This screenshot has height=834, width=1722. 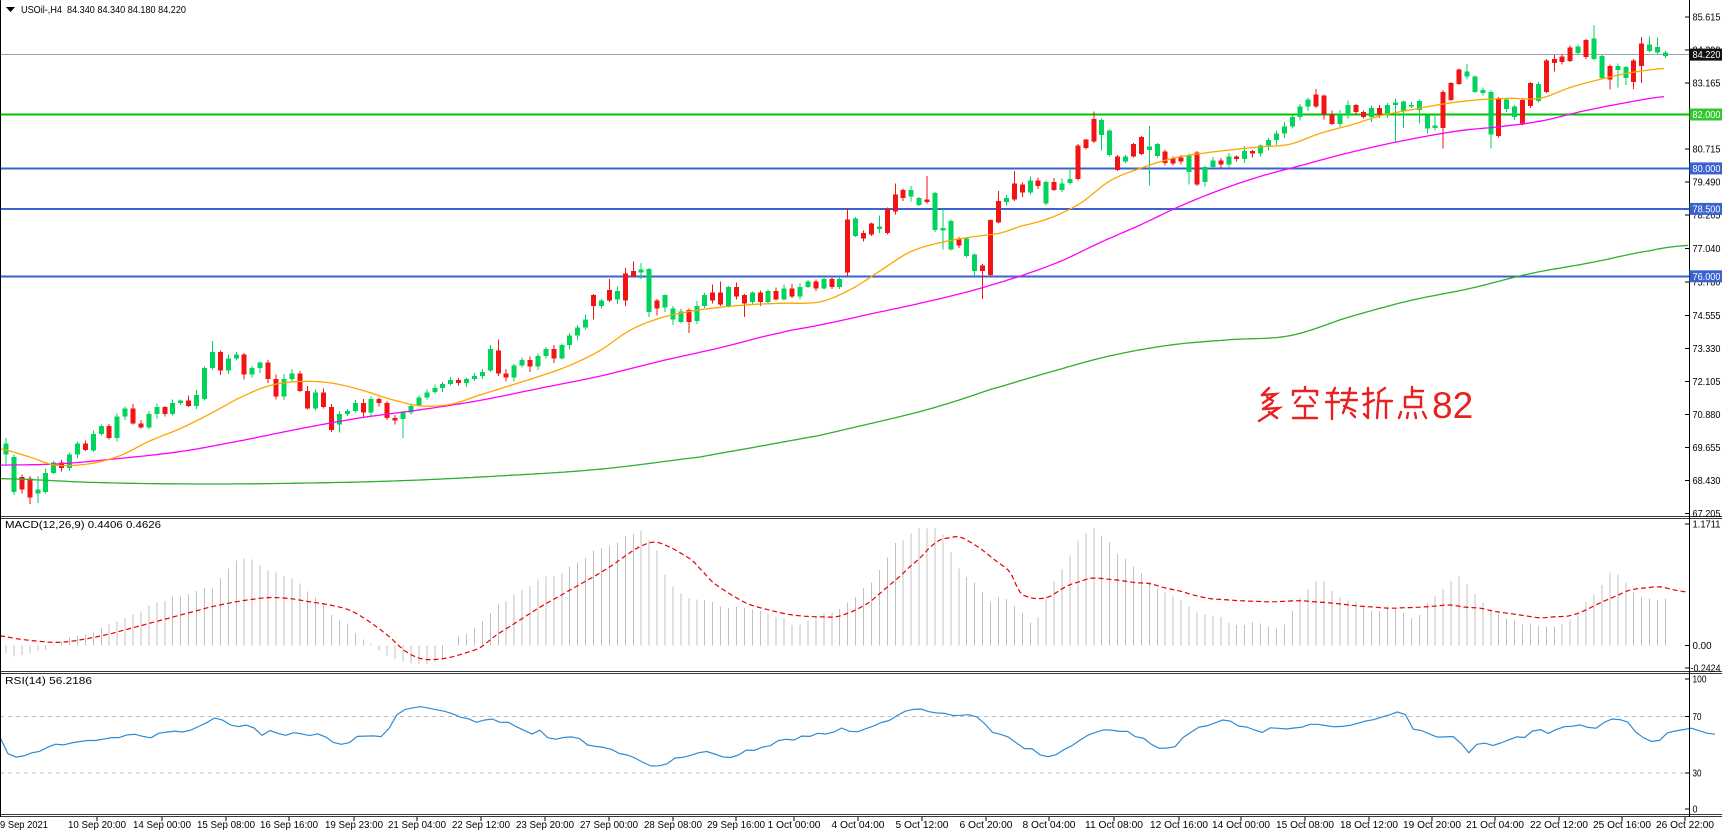 I want to click on svg-text: 6 Oct 20:00, so click(x=986, y=825).